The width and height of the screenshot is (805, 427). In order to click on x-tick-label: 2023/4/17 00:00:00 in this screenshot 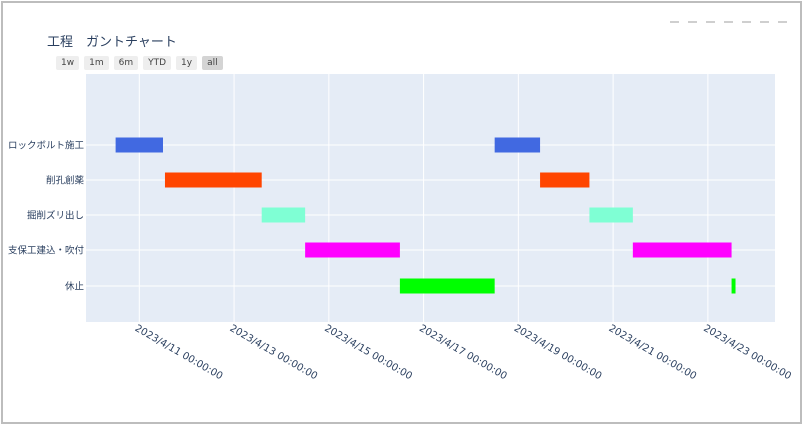, I will do `click(463, 352)`.